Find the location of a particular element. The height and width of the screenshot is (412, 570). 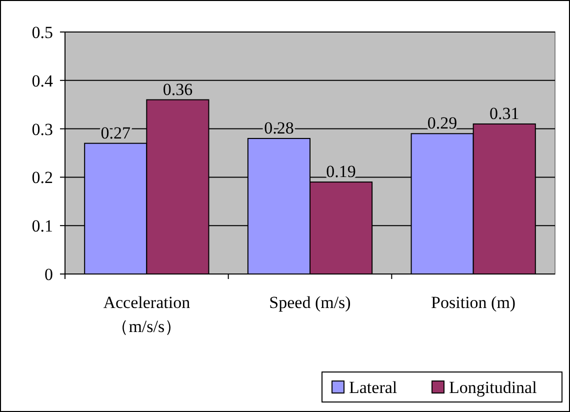

y-tick-label: 0.4 is located at coordinates (43, 80).